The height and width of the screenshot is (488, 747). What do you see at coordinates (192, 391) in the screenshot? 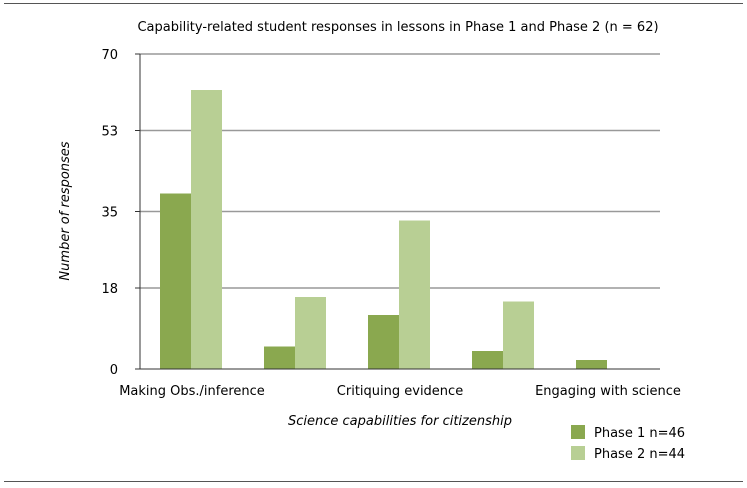
I see `x-tick-label: Making Obs./inference` at bounding box center [192, 391].